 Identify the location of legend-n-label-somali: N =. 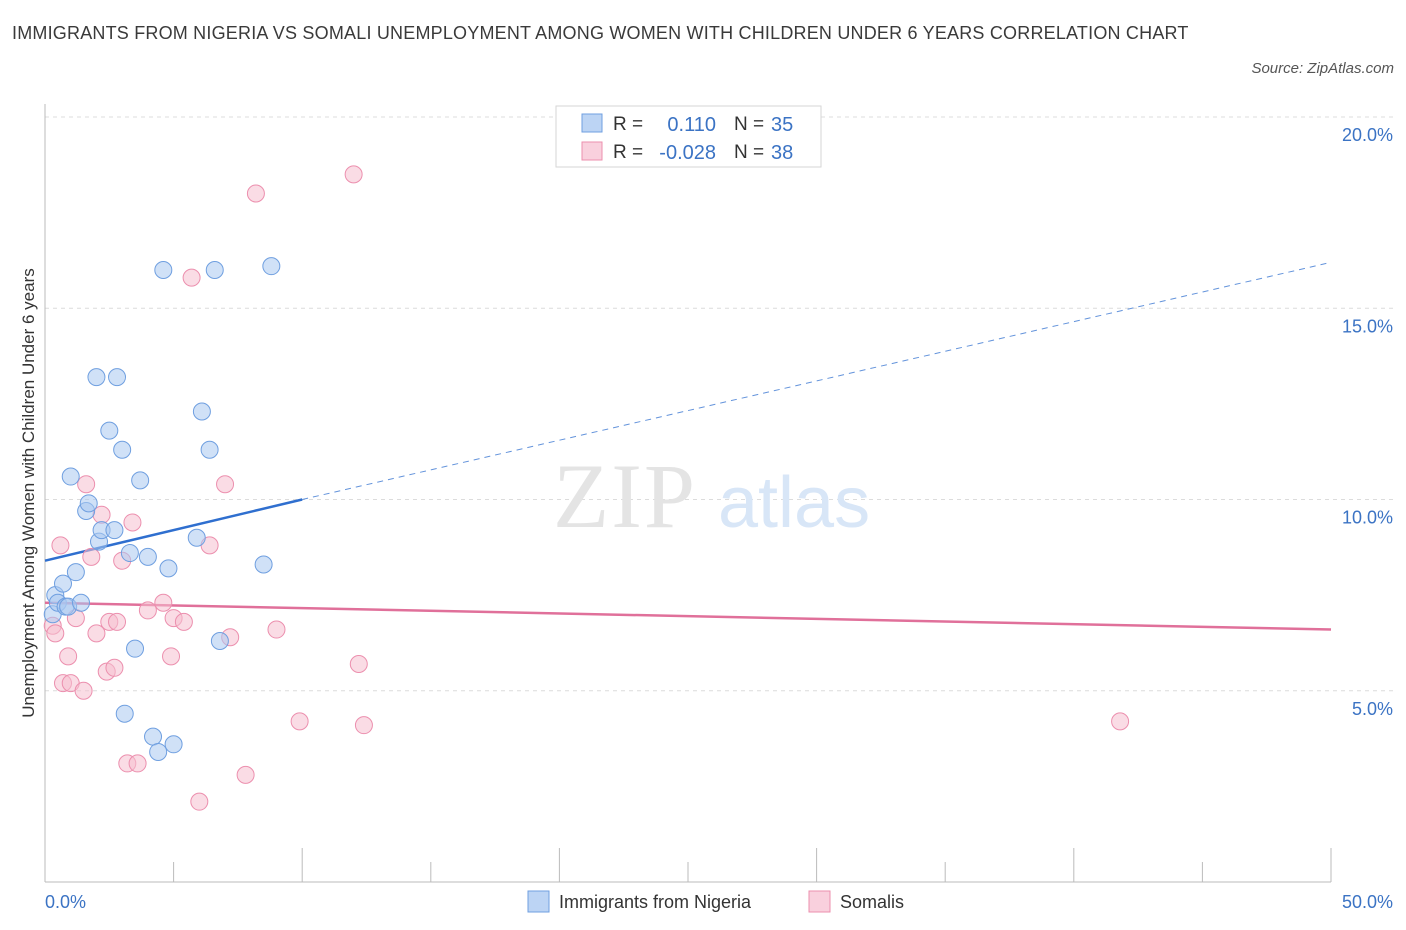
(749, 152).